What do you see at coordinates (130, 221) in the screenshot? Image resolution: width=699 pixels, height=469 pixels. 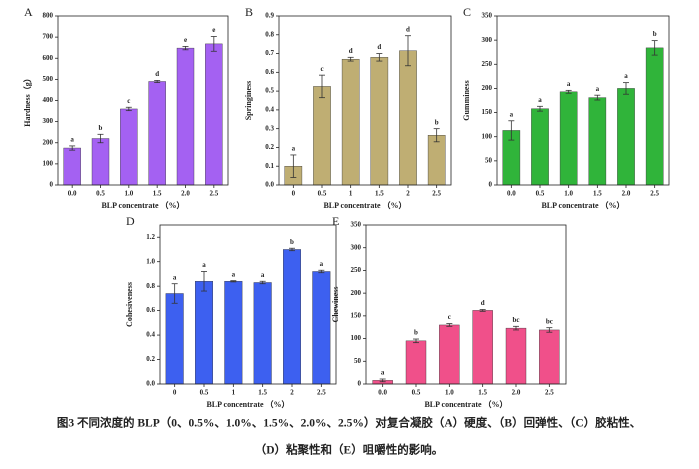 I see `panel-label: D` at bounding box center [130, 221].